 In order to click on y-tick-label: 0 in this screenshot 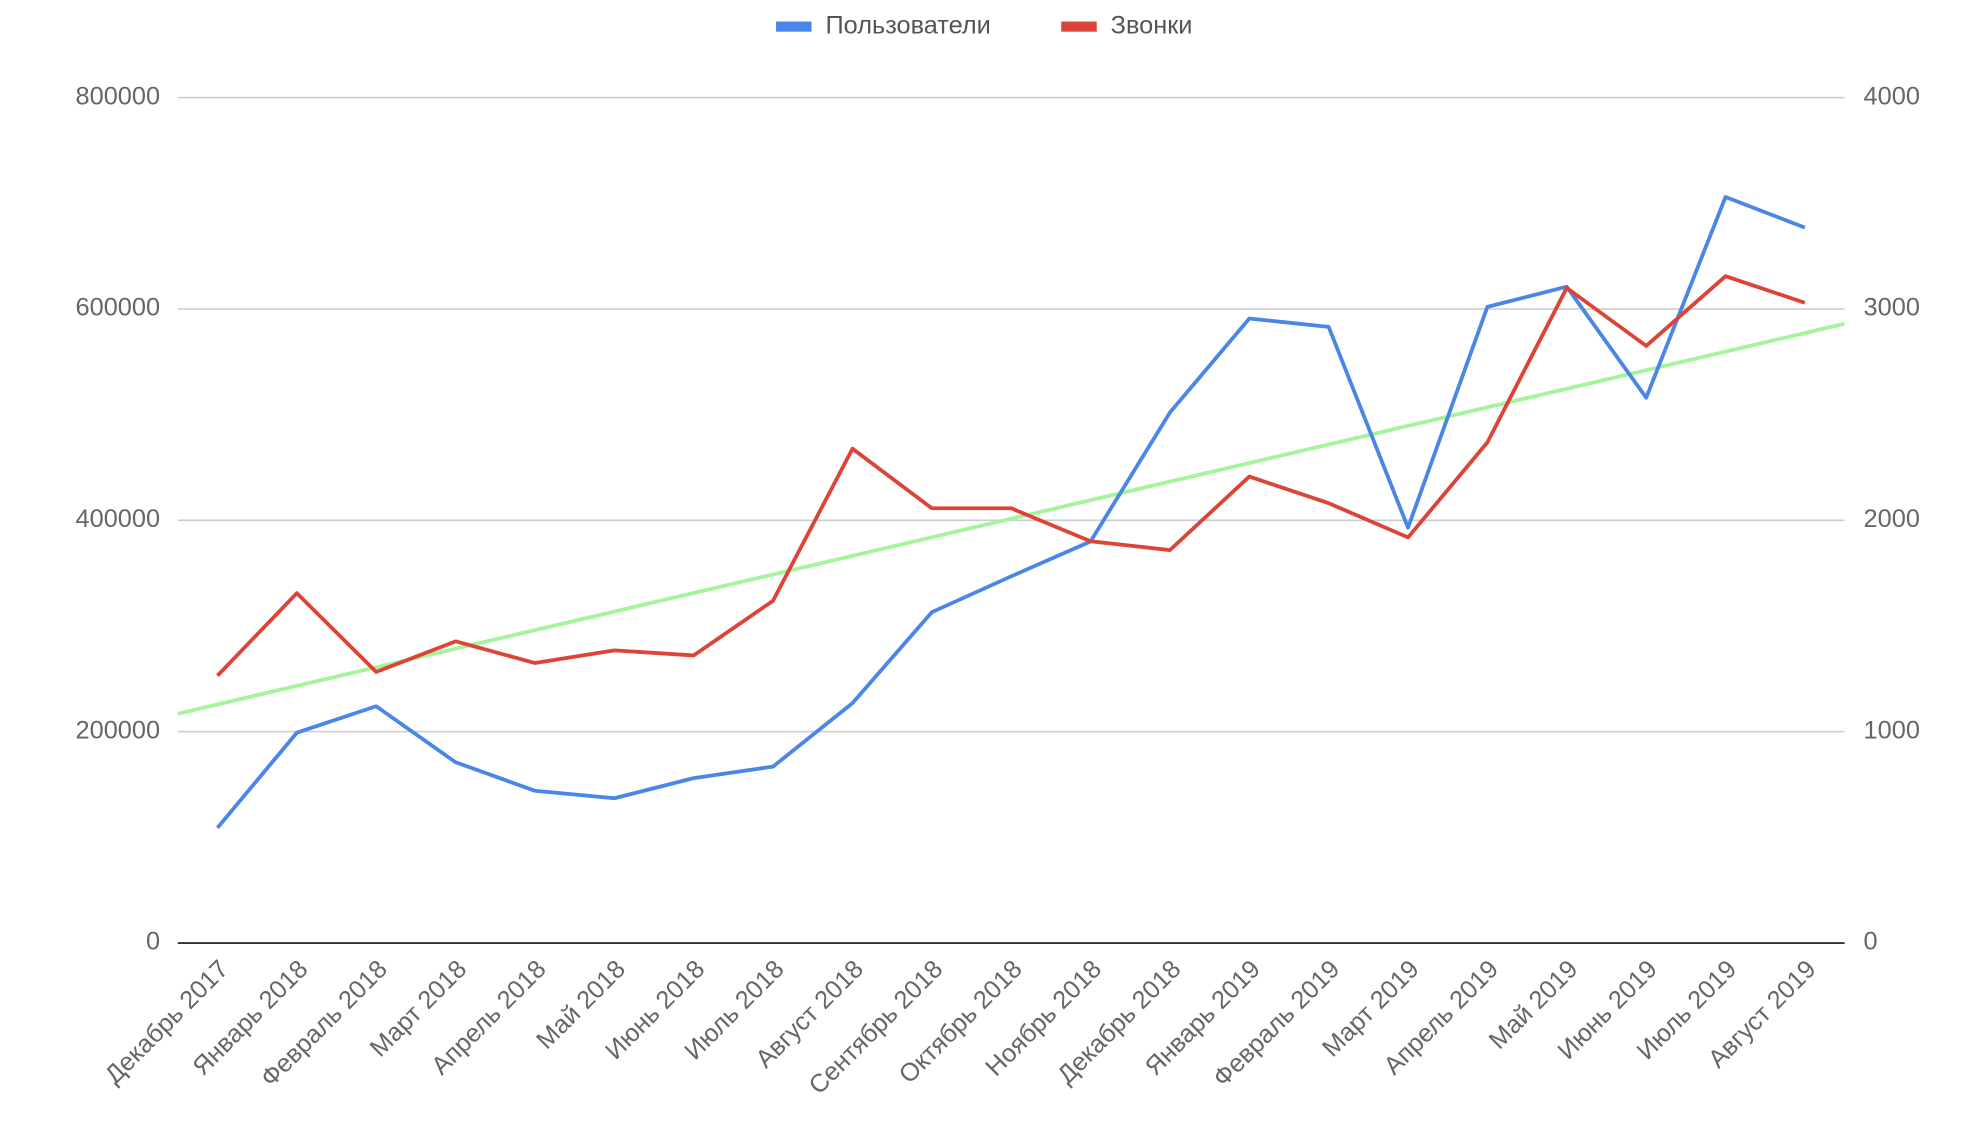, I will do `click(153, 942)`.